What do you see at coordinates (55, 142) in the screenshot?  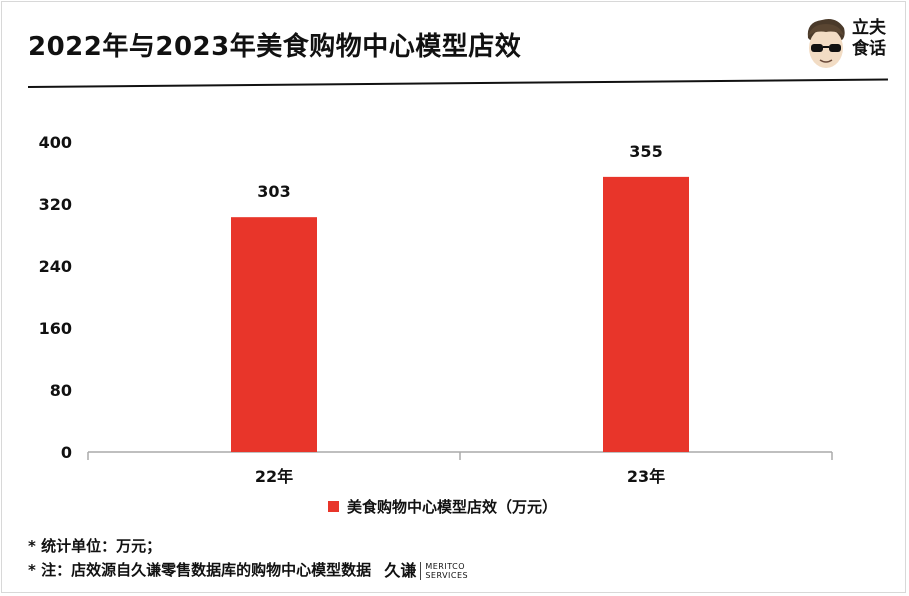 I see `y-tick-label: 400` at bounding box center [55, 142].